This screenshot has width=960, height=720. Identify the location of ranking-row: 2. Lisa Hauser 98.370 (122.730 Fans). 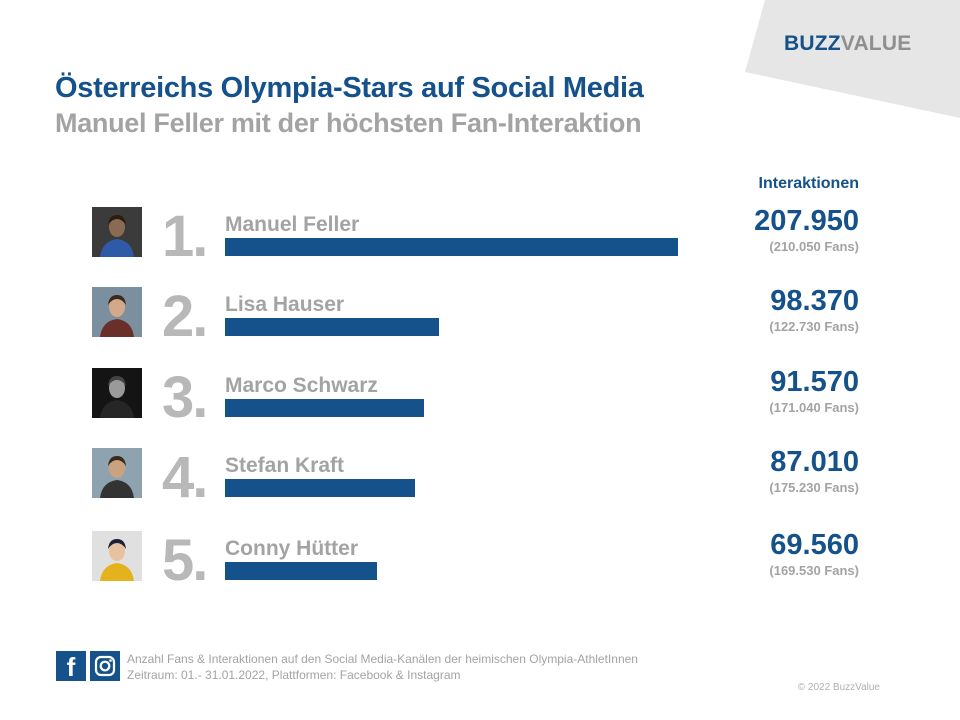
(480, 325).